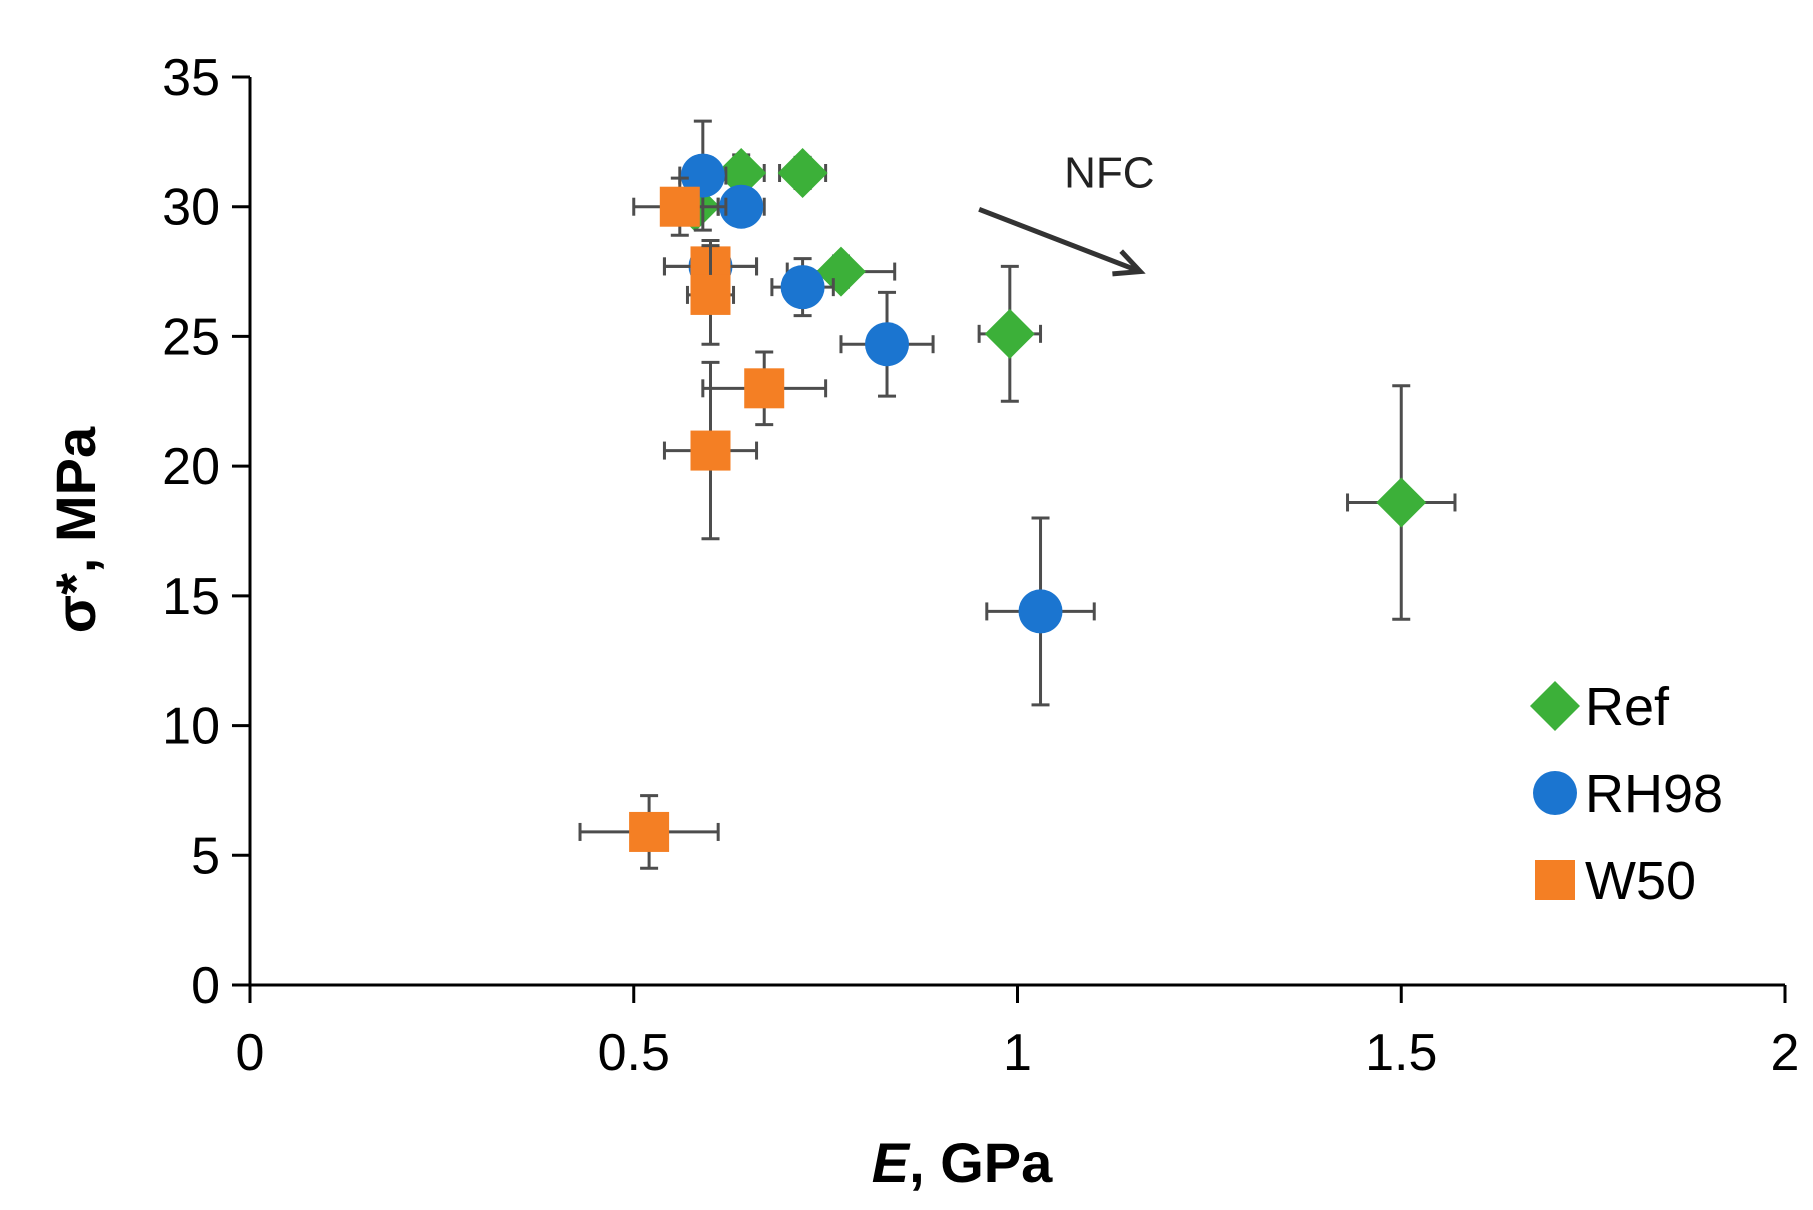 The image size is (1813, 1210). What do you see at coordinates (1555, 706) in the screenshot?
I see `legend-marker-ref` at bounding box center [1555, 706].